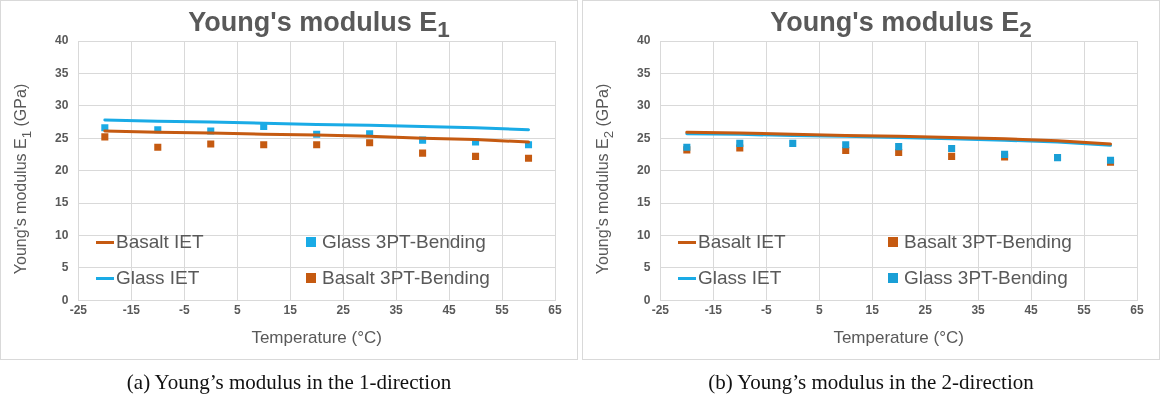 This screenshot has width=1163, height=413. What do you see at coordinates (289, 382) in the screenshot?
I see `text: (a) Young’s modulus in the 1-direction` at bounding box center [289, 382].